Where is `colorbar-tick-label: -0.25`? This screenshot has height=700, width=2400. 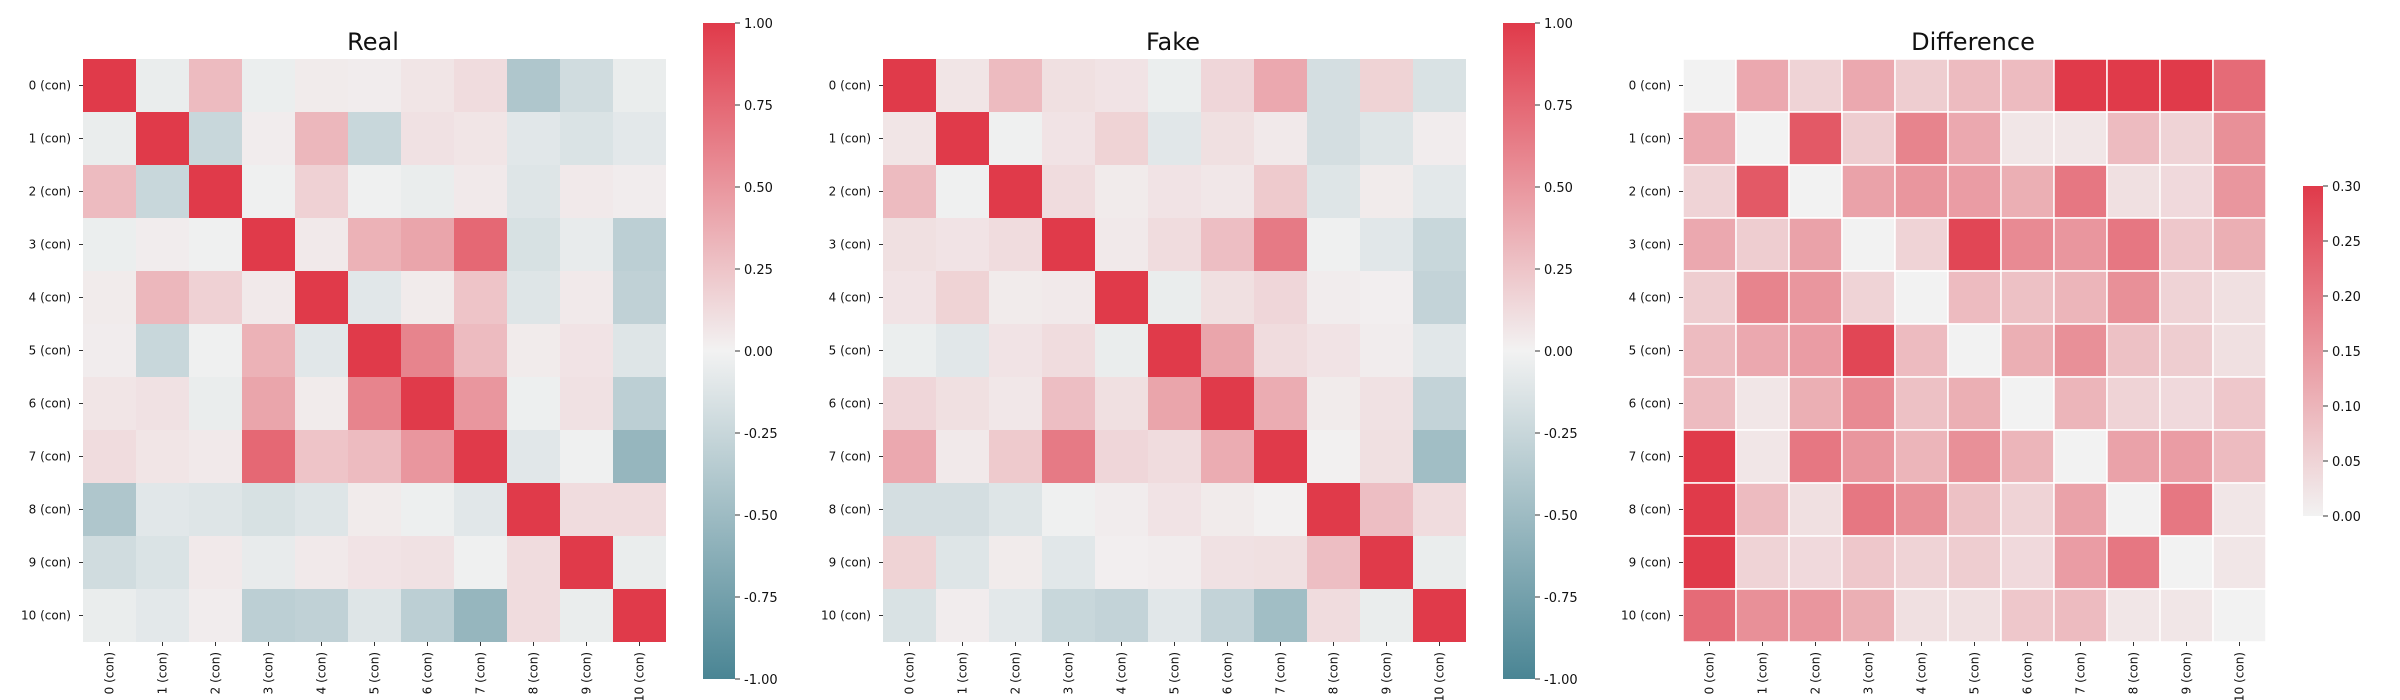 colorbar-tick-label: -0.25 is located at coordinates (1561, 434).